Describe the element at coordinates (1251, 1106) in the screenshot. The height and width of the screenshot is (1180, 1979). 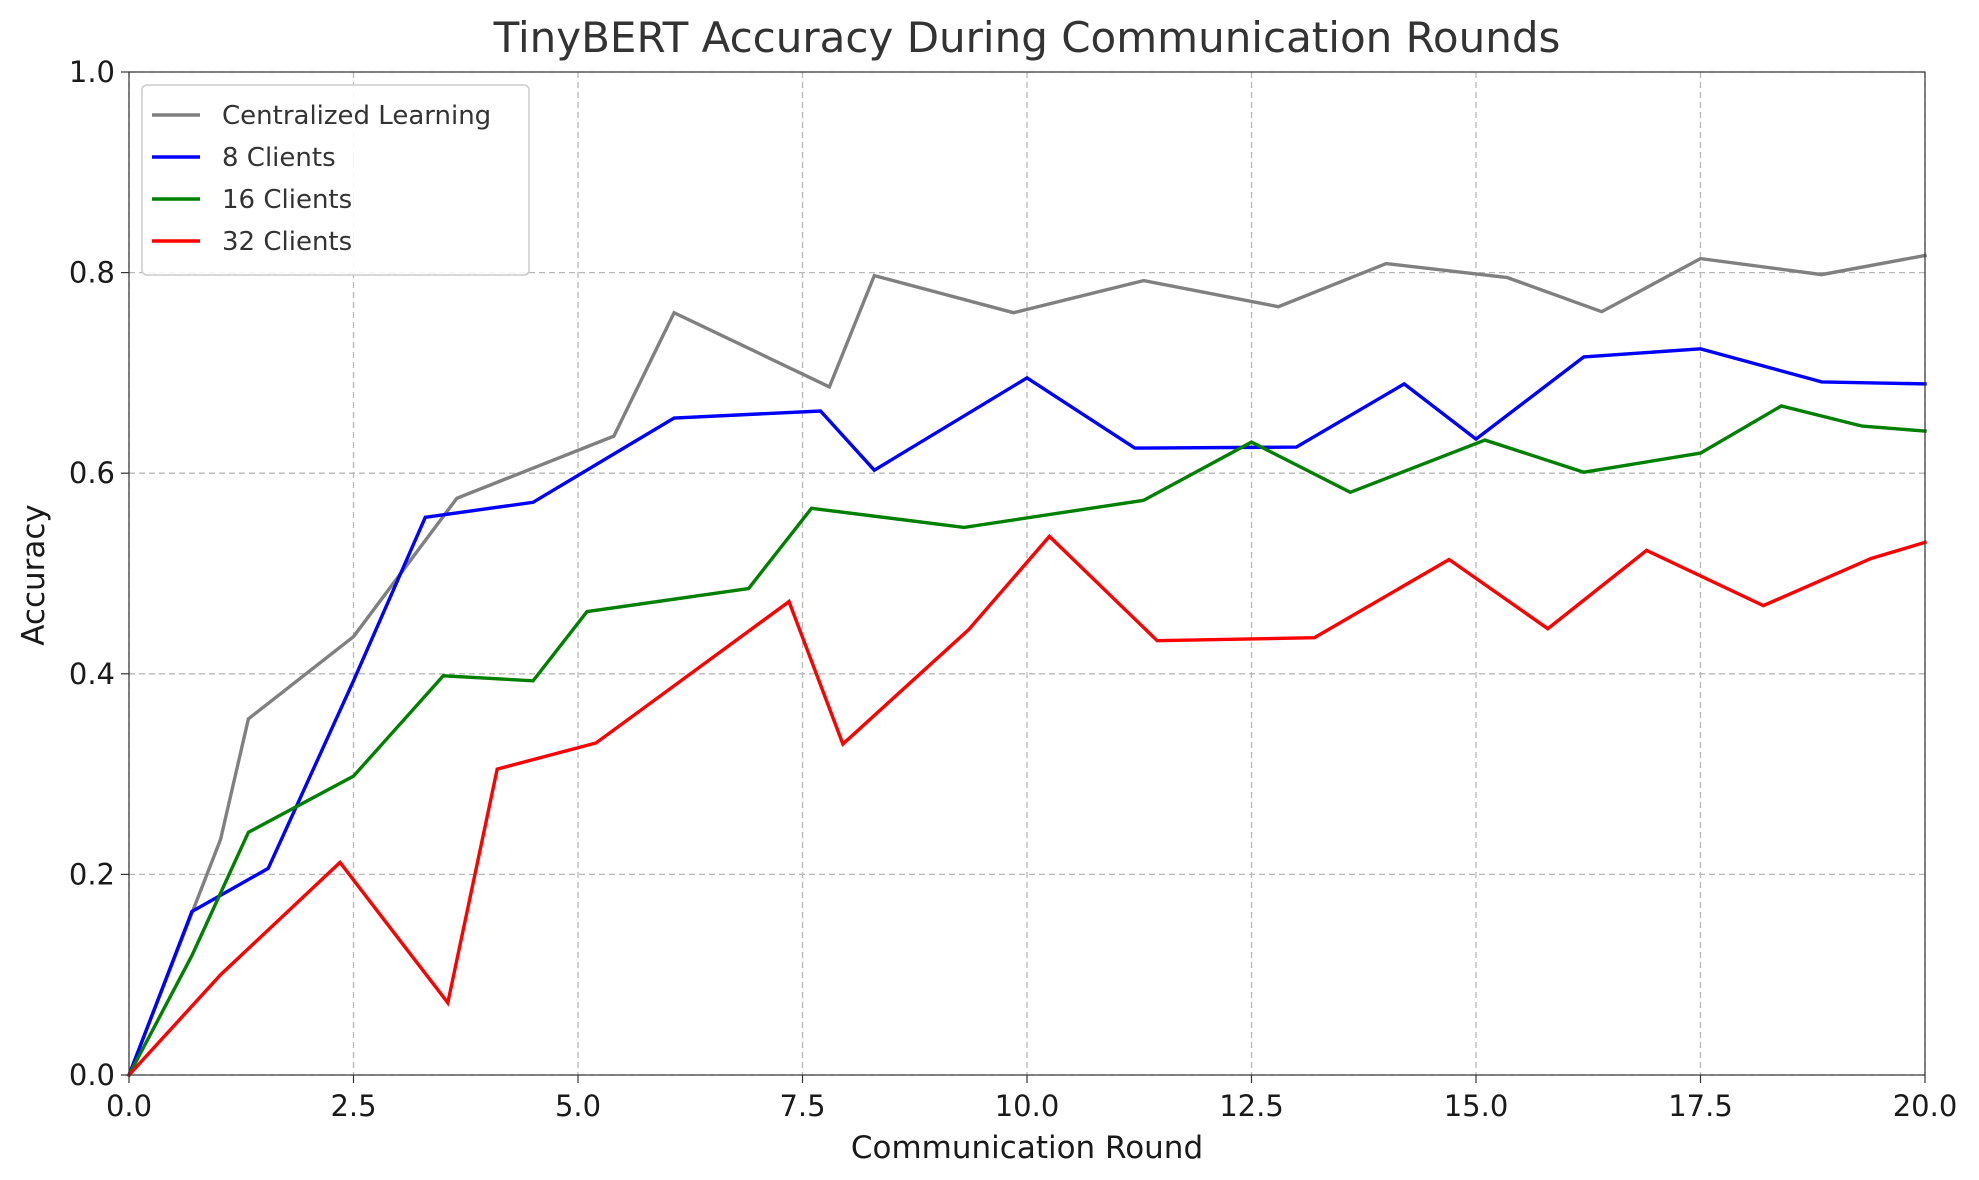
I see `x-tick-label: 12.5` at that location.